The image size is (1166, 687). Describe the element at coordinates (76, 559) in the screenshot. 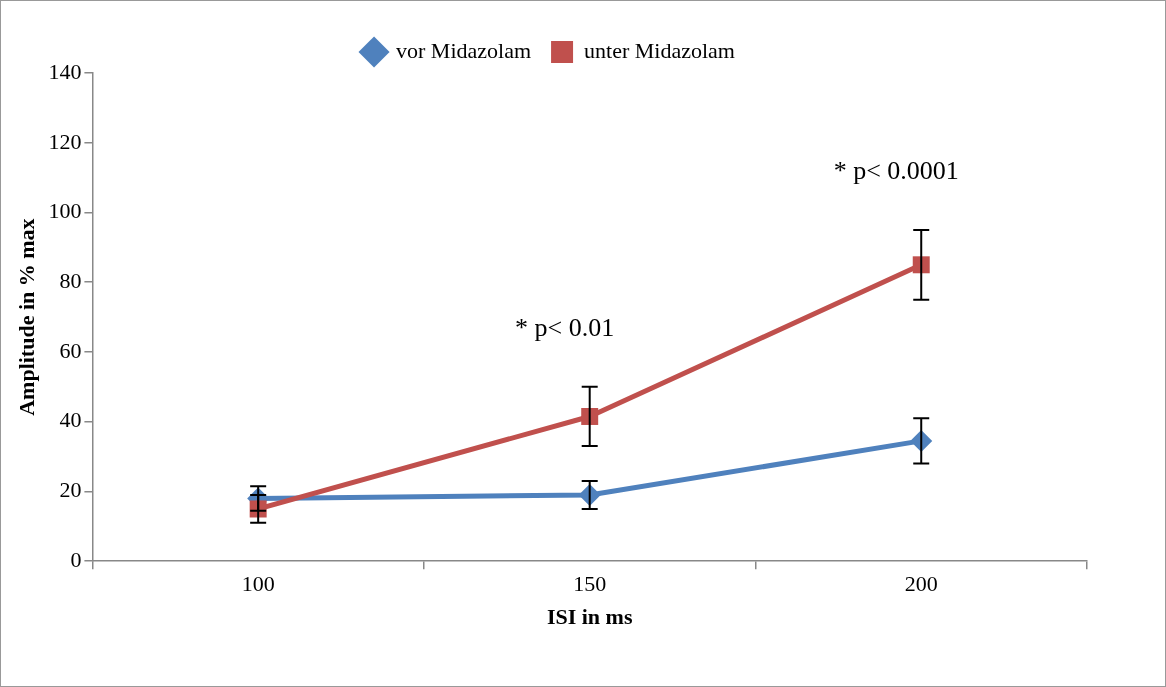

I see `y-tick-label: 0` at that location.